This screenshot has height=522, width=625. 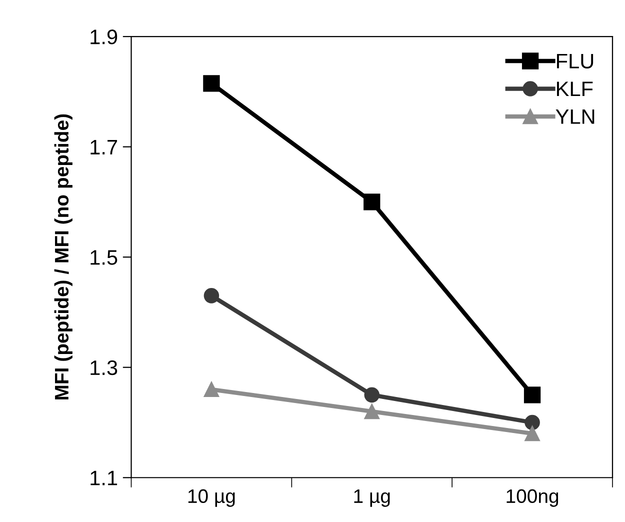 I want to click on y-tick-label: 1.3, so click(x=104, y=368).